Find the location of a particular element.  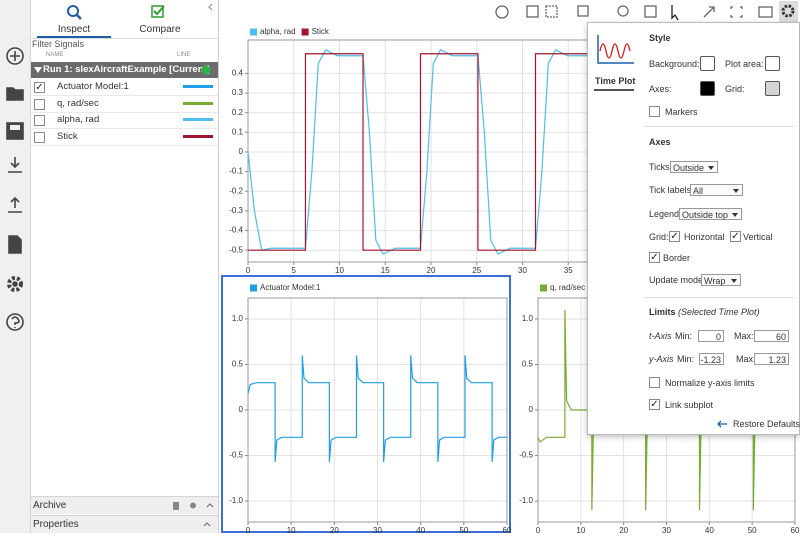

axes-border is located at coordinates (377, 410).